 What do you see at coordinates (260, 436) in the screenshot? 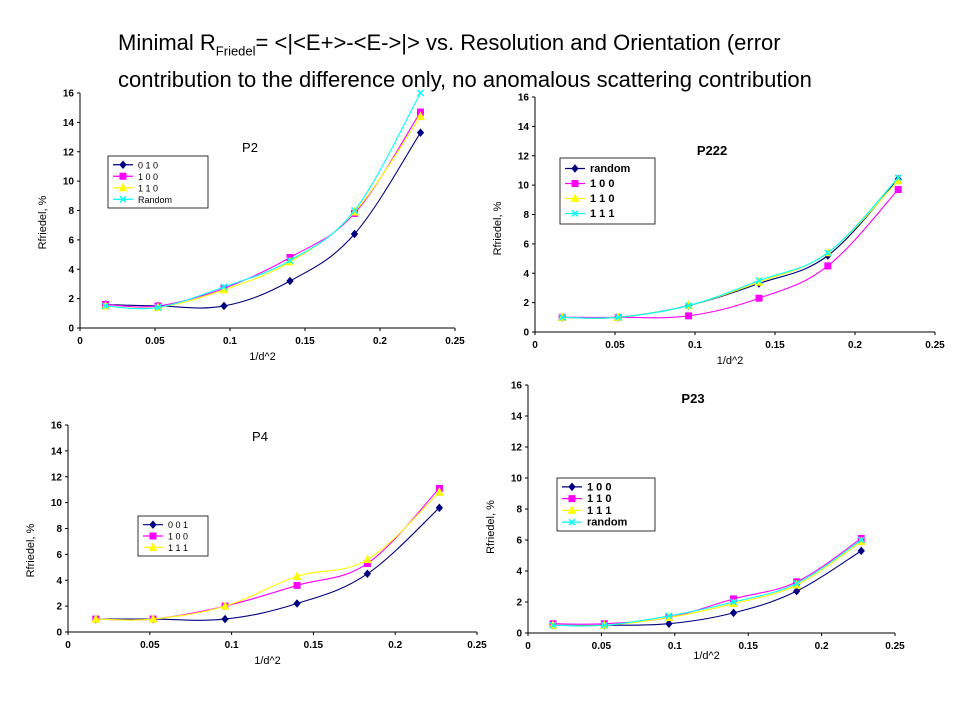
I see `chart-title: P4` at bounding box center [260, 436].